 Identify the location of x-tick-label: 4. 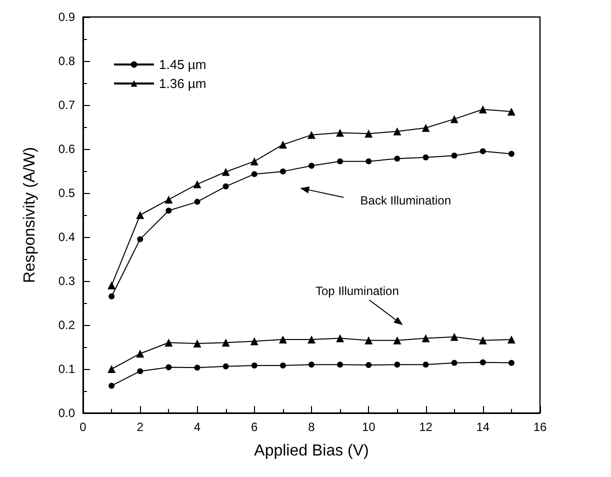
(197, 427).